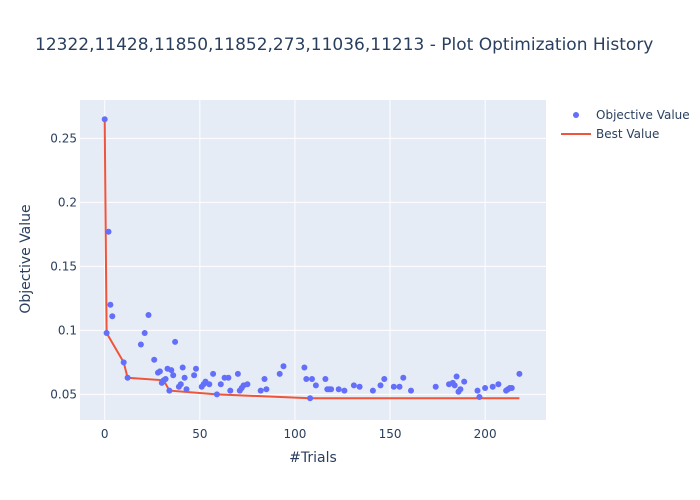  What do you see at coordinates (643, 115) in the screenshot?
I see `legend-label-objective-value: Objective Value` at bounding box center [643, 115].